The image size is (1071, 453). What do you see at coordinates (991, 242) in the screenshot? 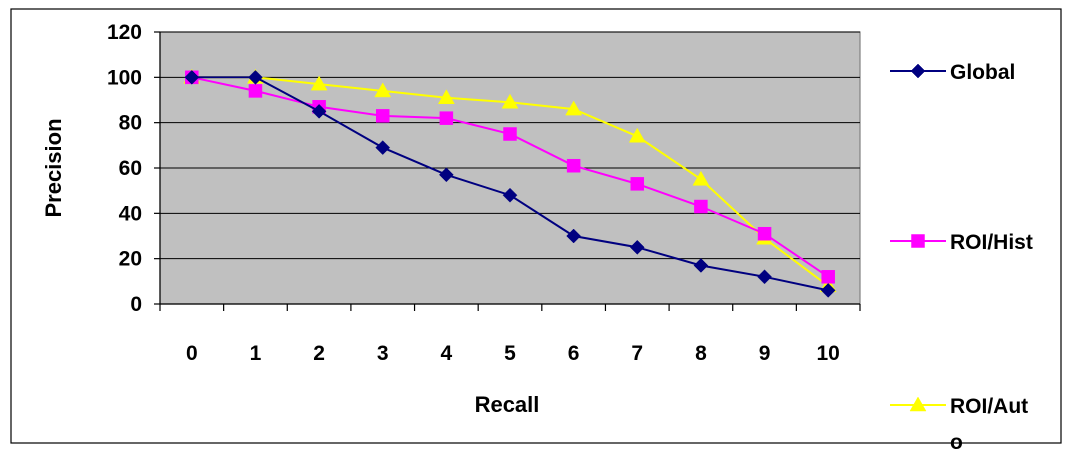
I see `legend-label: ROI/Hist` at bounding box center [991, 242].